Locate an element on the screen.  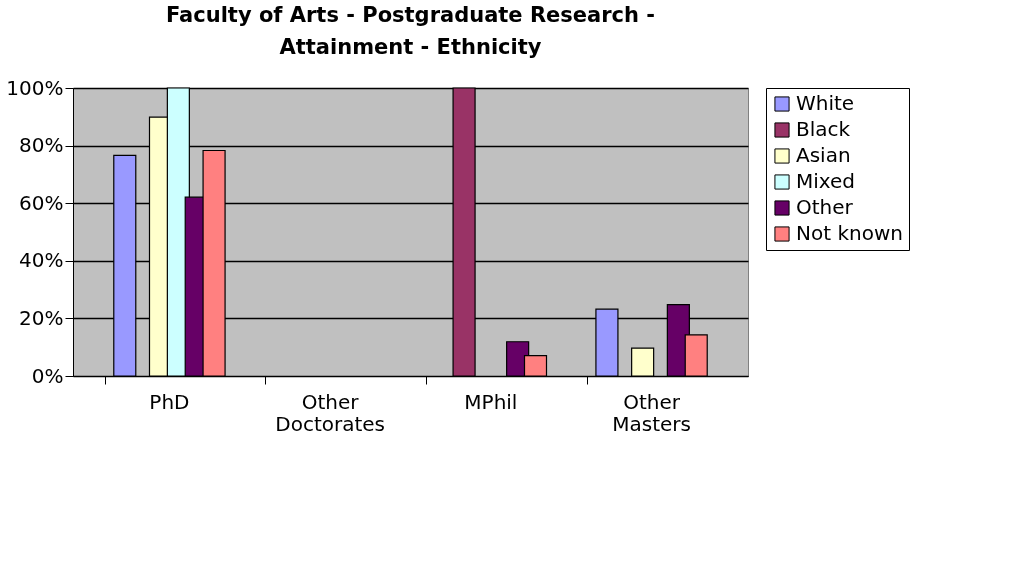
legend-label: Mixed is located at coordinates (826, 181).